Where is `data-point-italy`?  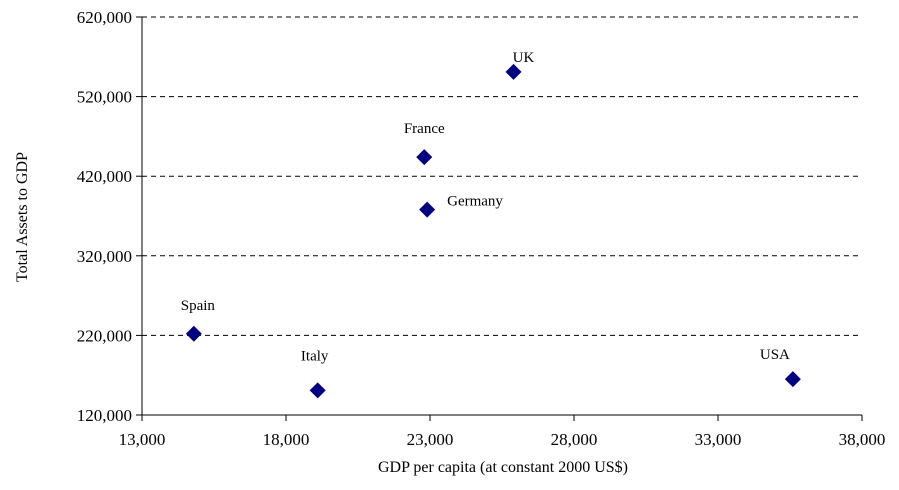
data-point-italy is located at coordinates (317, 390).